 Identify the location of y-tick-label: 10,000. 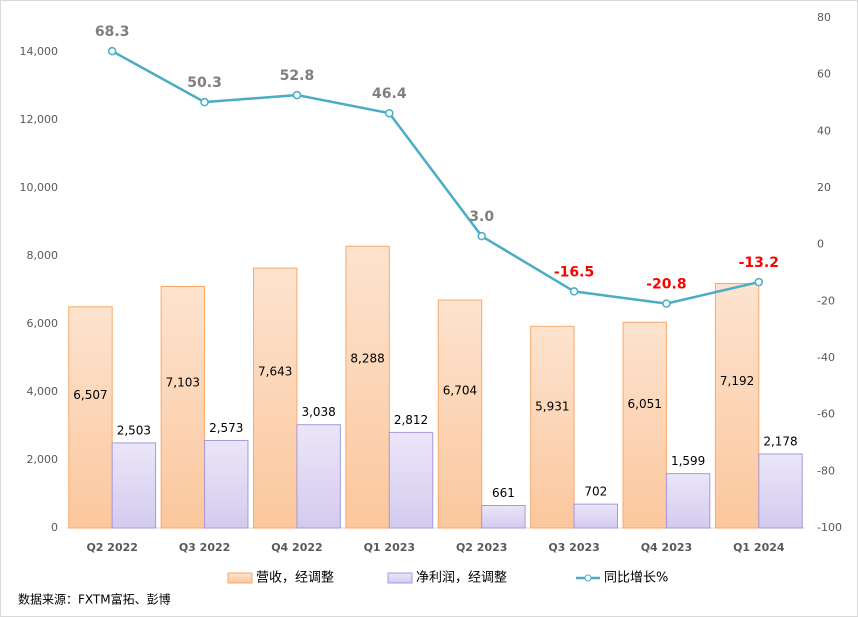
(39, 187).